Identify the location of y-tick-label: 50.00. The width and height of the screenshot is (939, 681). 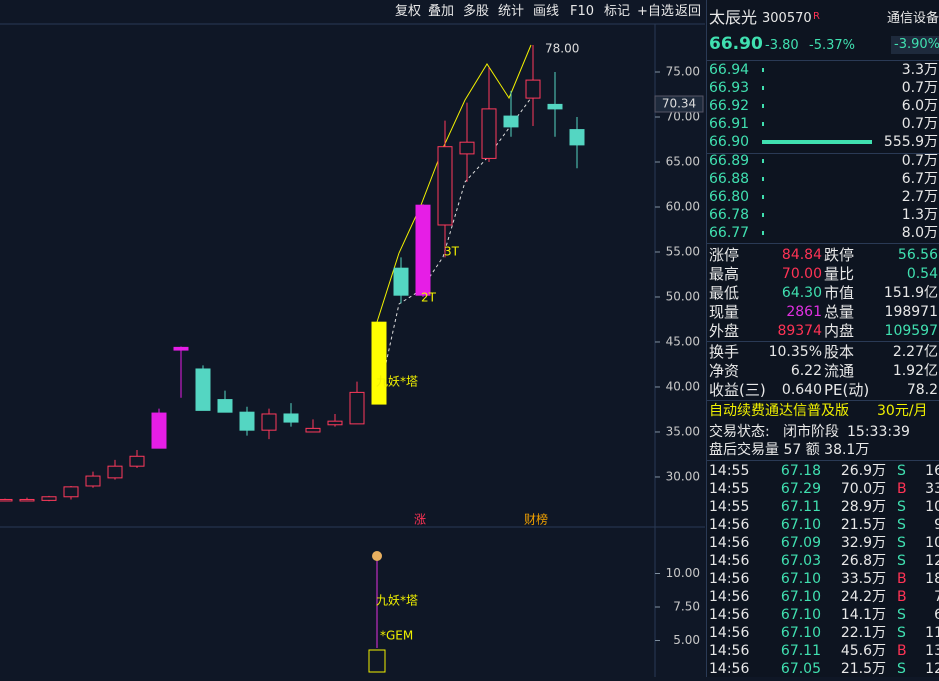
(683, 296).